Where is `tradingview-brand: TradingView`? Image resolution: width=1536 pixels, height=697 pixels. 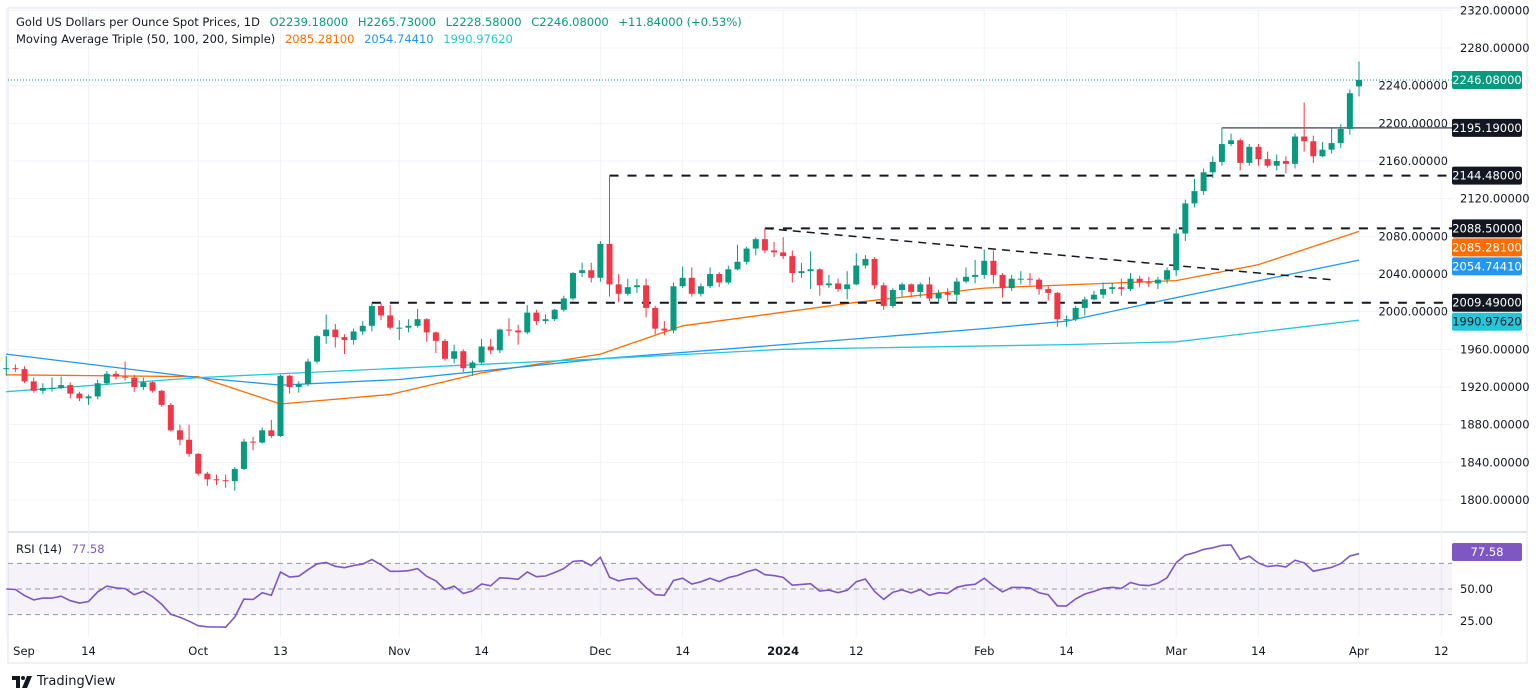 tradingview-brand: TradingView is located at coordinates (64, 681).